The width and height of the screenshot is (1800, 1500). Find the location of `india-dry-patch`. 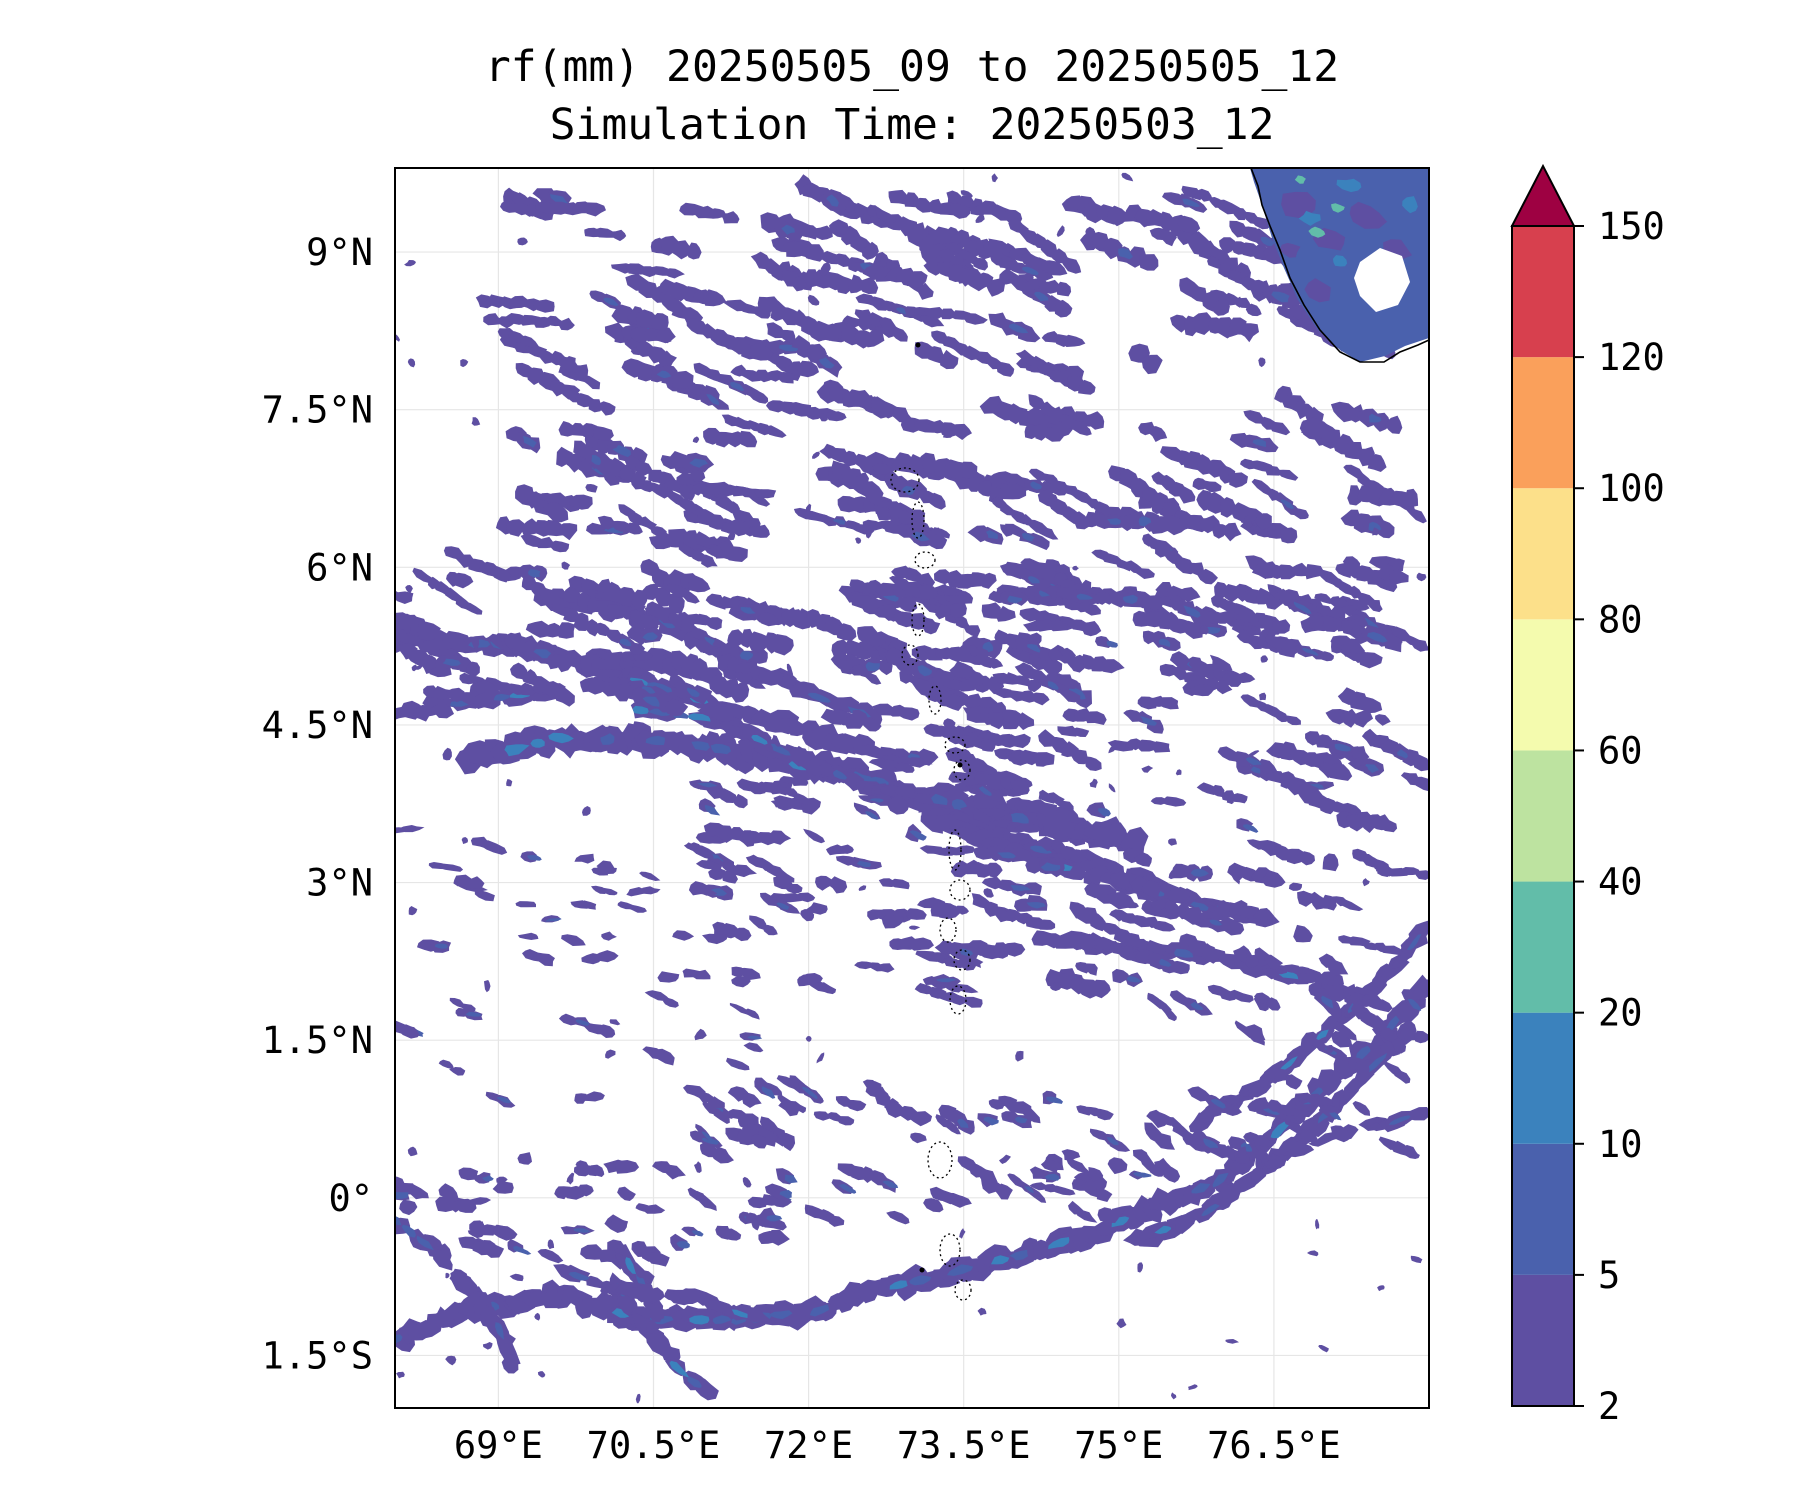

india-dry-patch is located at coordinates (1382, 280).